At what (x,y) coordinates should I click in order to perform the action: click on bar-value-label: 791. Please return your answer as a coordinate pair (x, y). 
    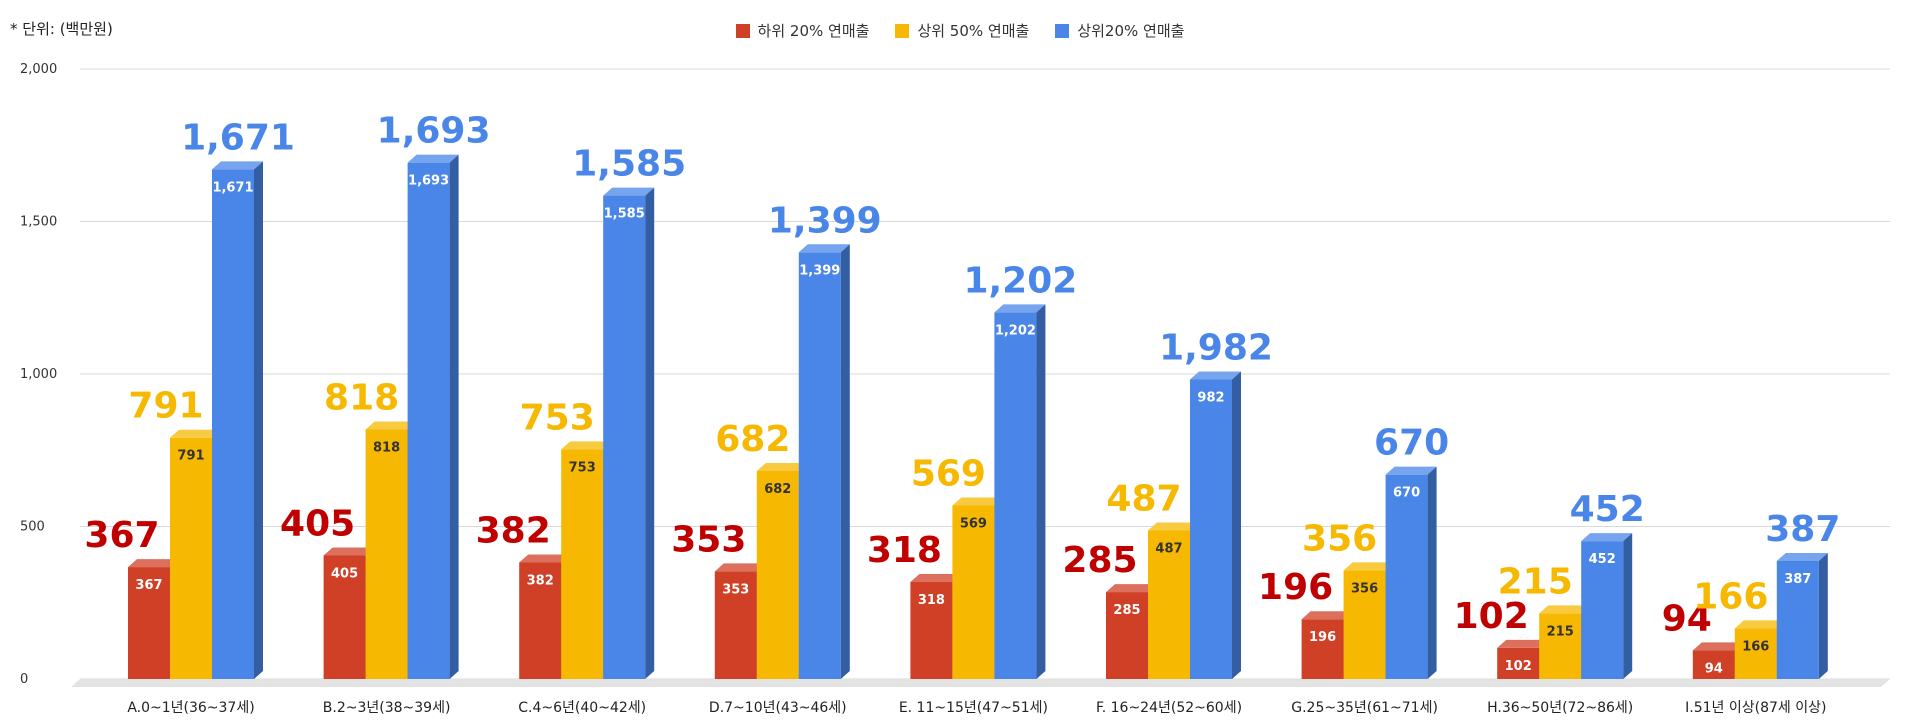
    Looking at the image, I should click on (165, 406).